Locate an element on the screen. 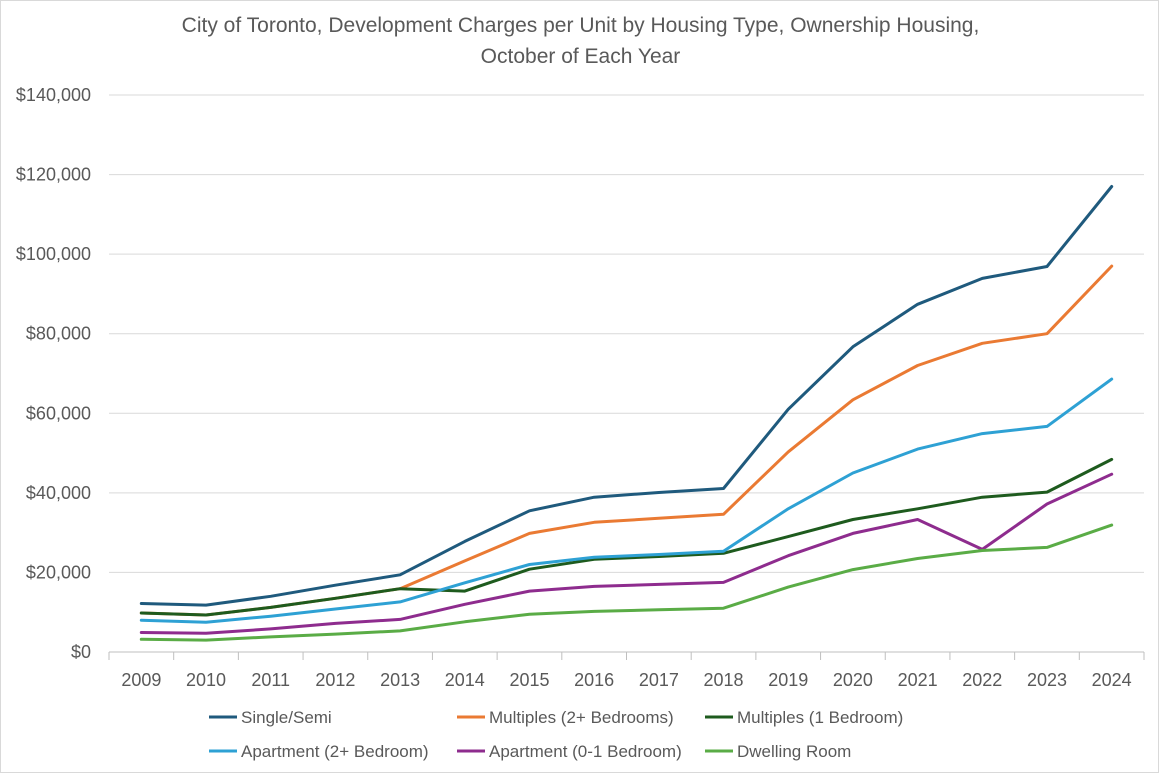 The image size is (1159, 774). chart-title-line-2: October of Each Year is located at coordinates (580, 56).